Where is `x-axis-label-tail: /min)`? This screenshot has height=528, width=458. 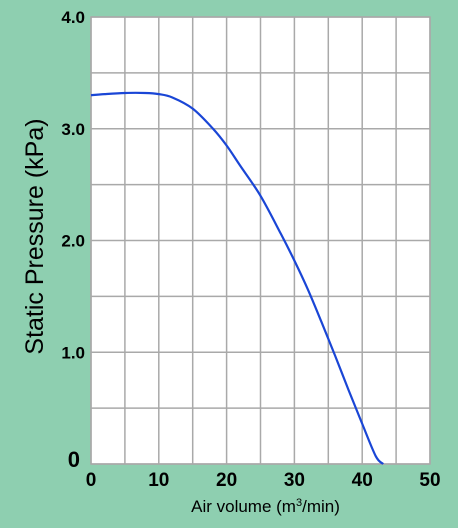 x-axis-label-tail: /min) is located at coordinates (321, 506).